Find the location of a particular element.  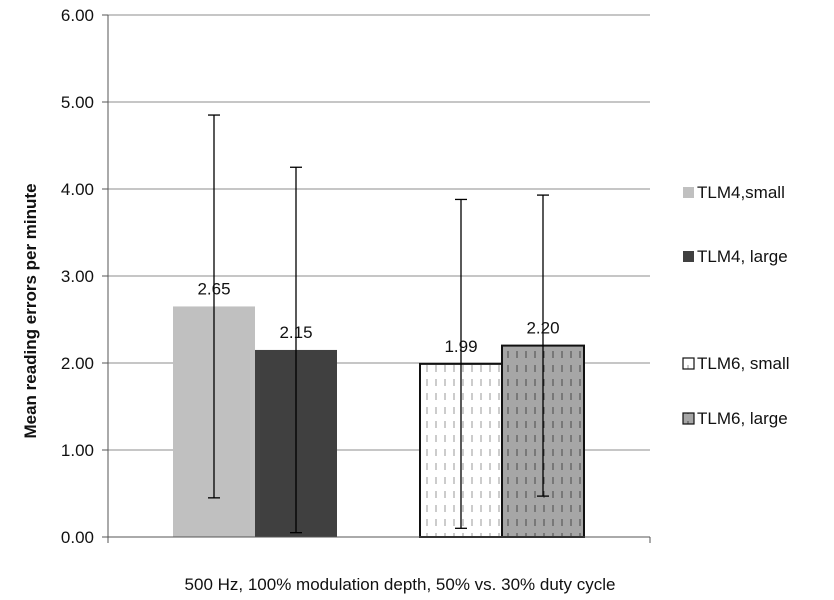

data-labels: 2.65 2.15 1.99 2.20 is located at coordinates (378, 317).